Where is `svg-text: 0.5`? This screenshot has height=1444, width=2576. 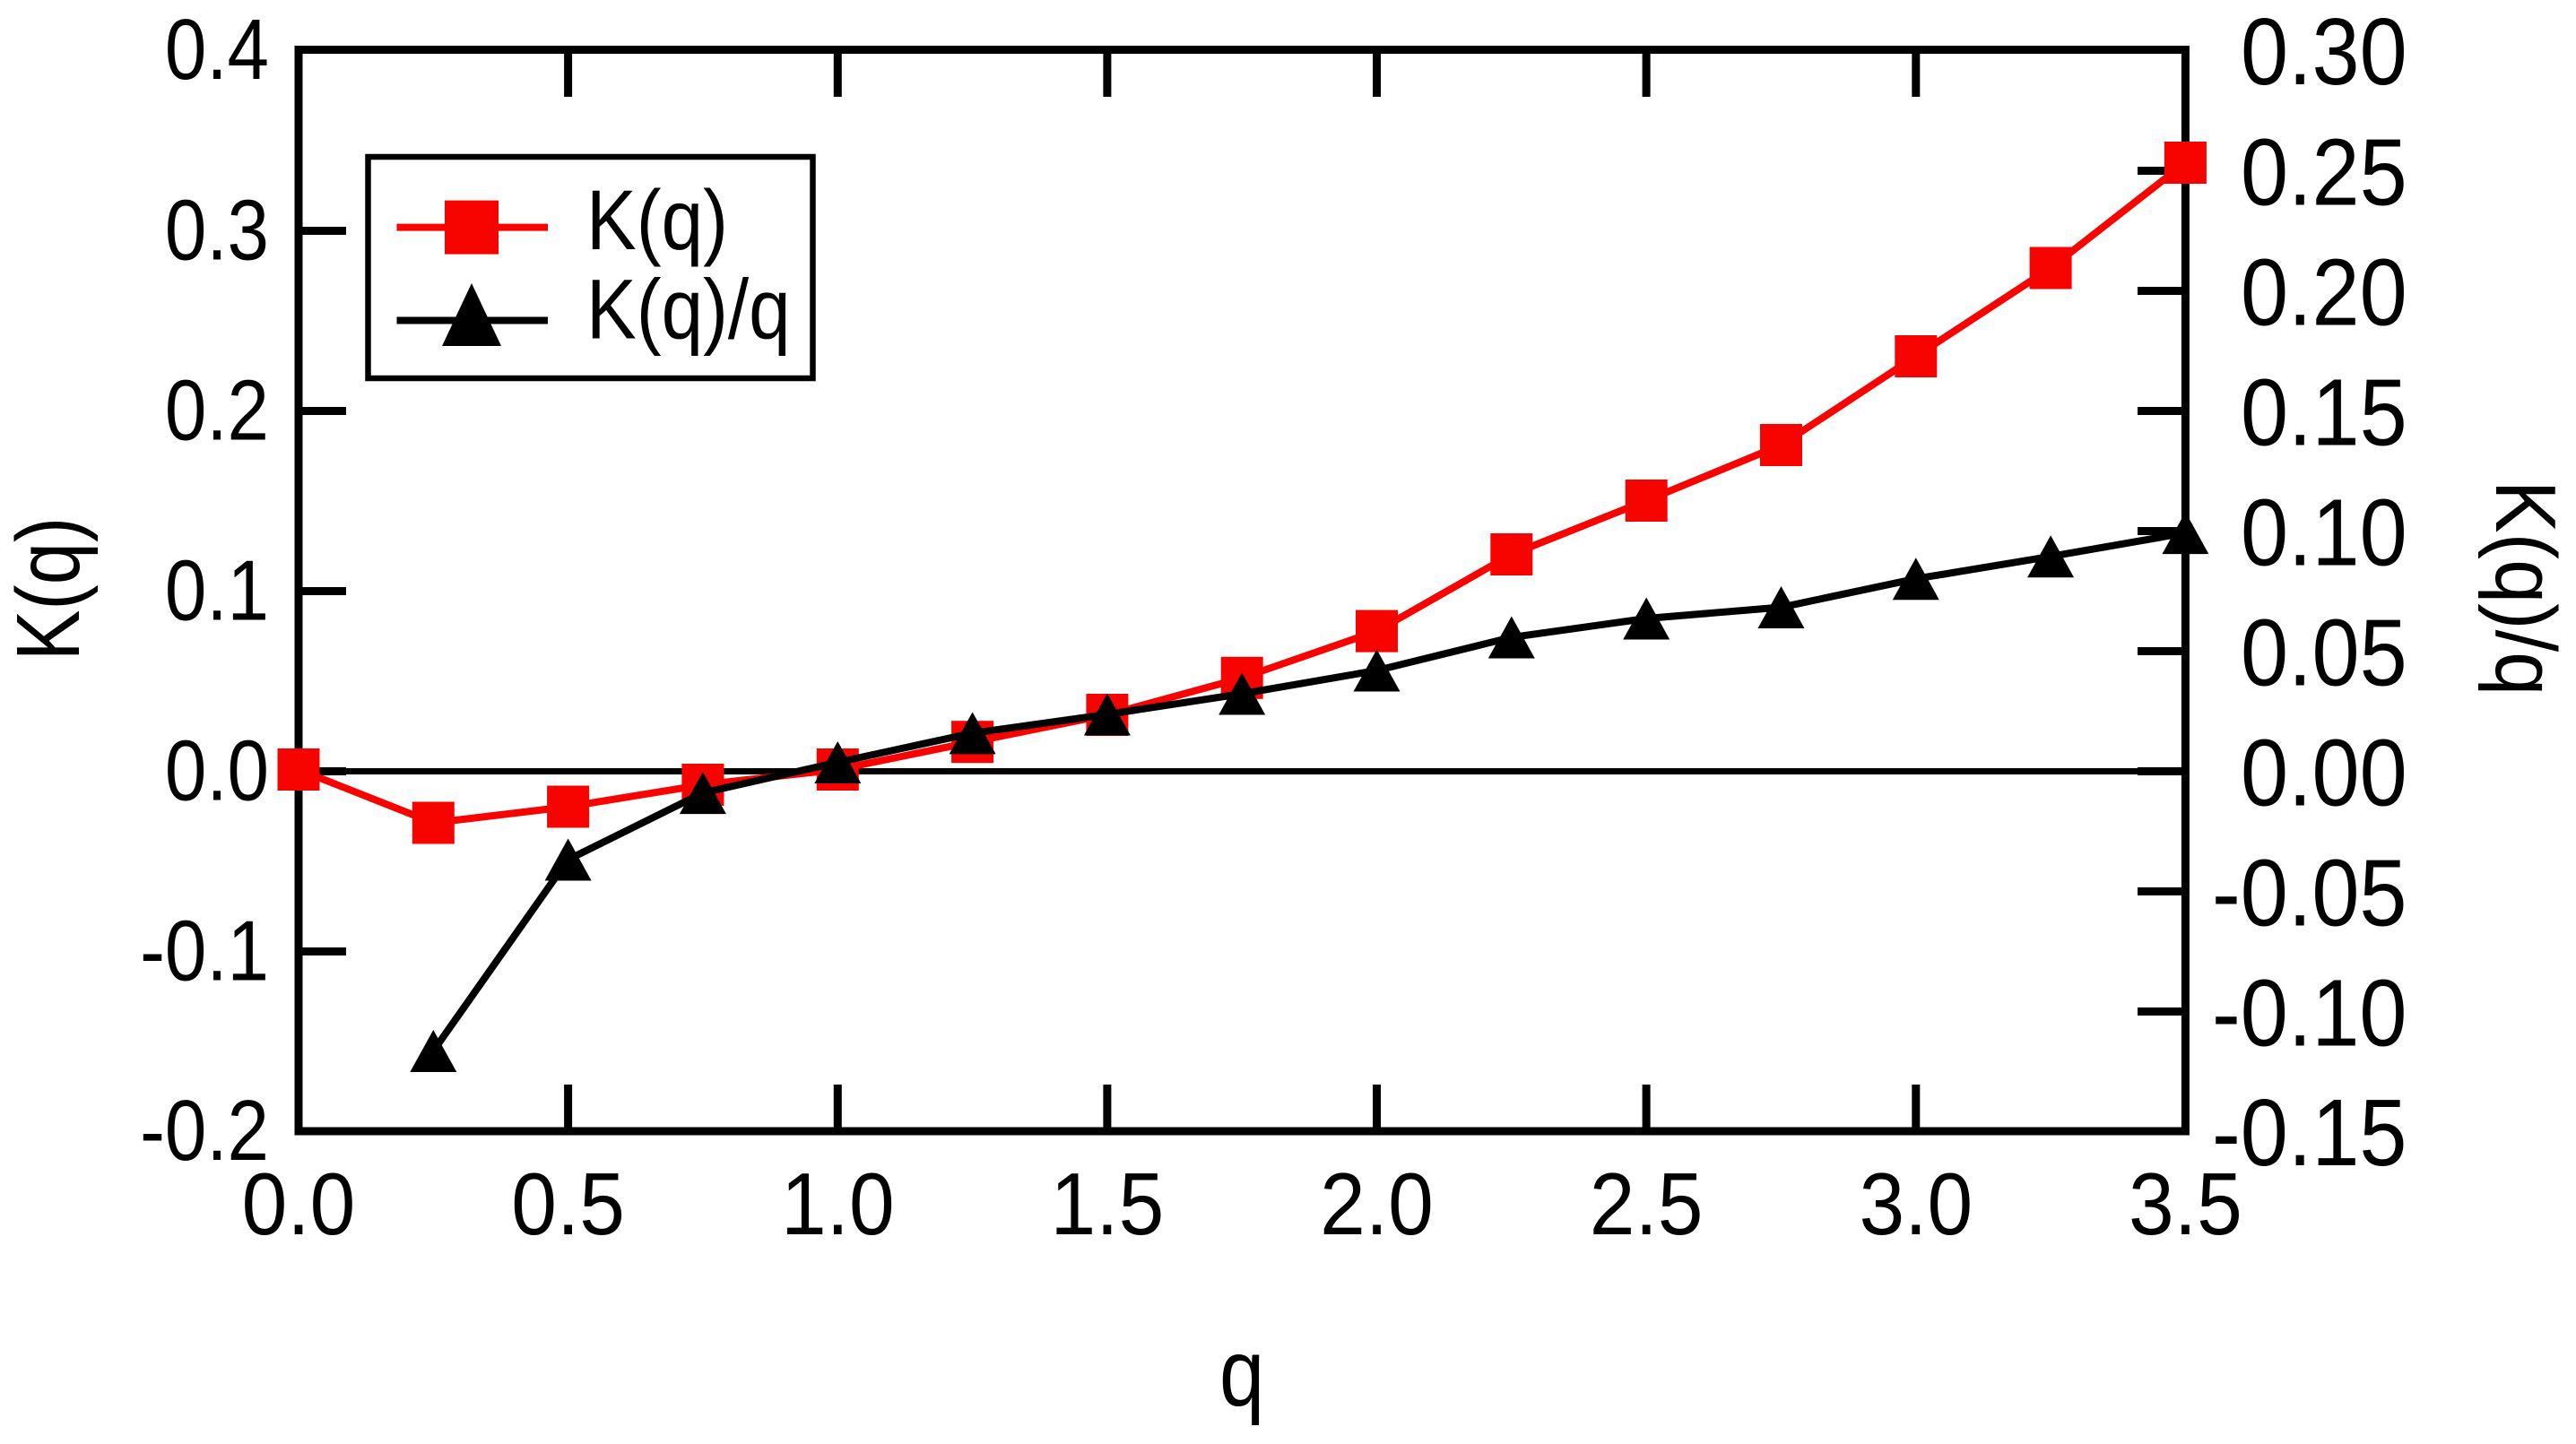 svg-text: 0.5 is located at coordinates (568, 1205).